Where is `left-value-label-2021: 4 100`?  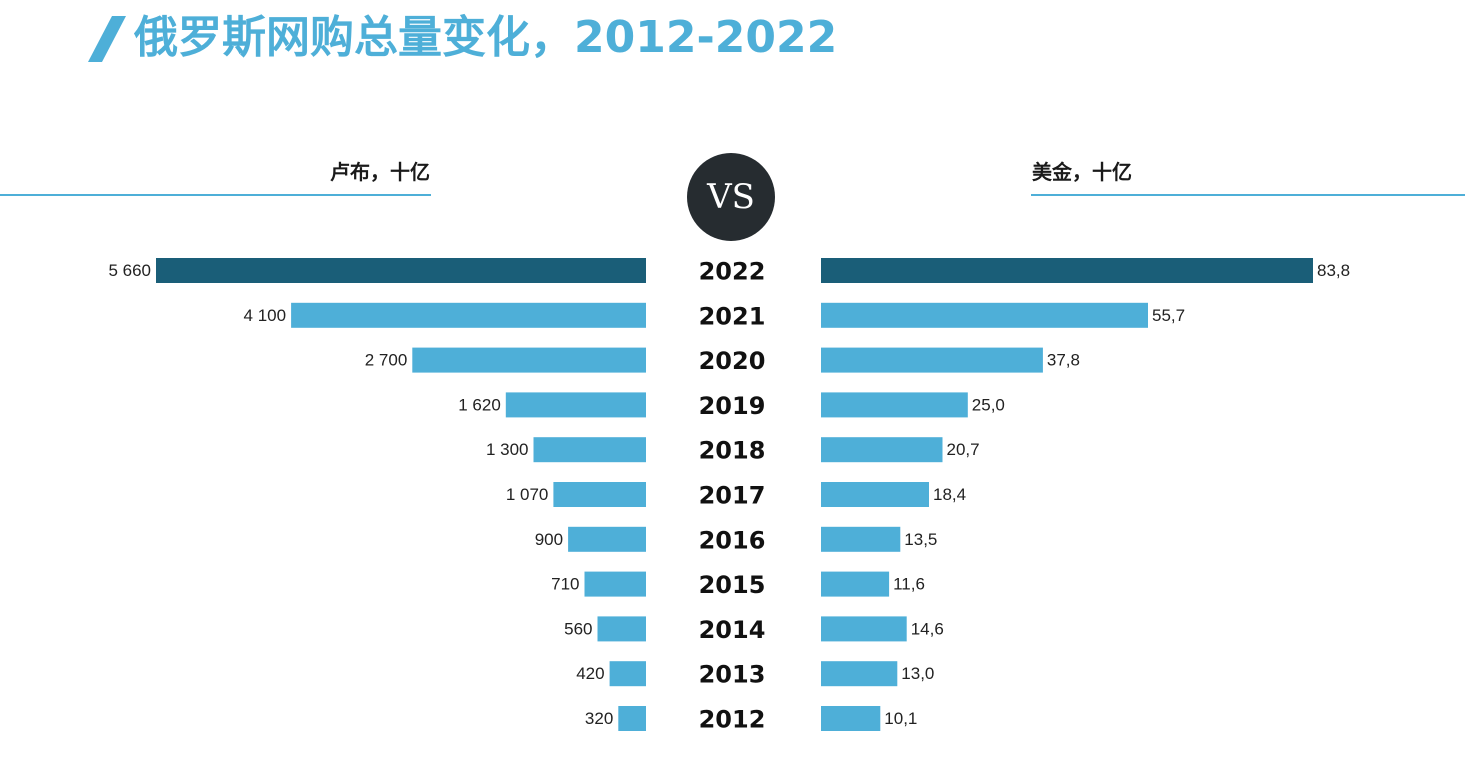 left-value-label-2021: 4 100 is located at coordinates (265, 315).